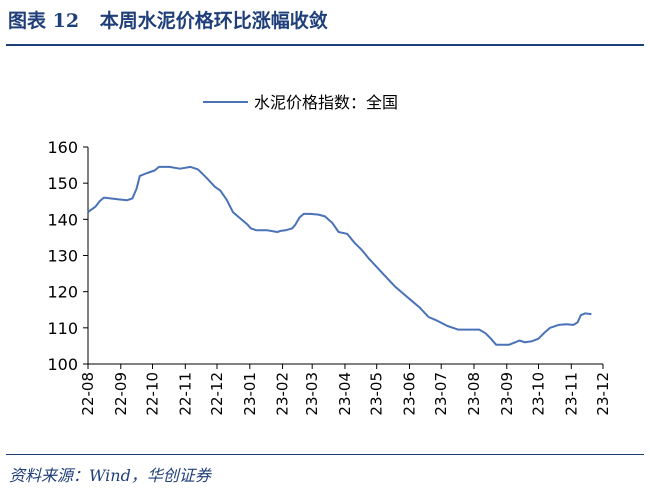 Image resolution: width=650 pixels, height=493 pixels. I want to click on x-tick-label: 23-10, so click(538, 394).